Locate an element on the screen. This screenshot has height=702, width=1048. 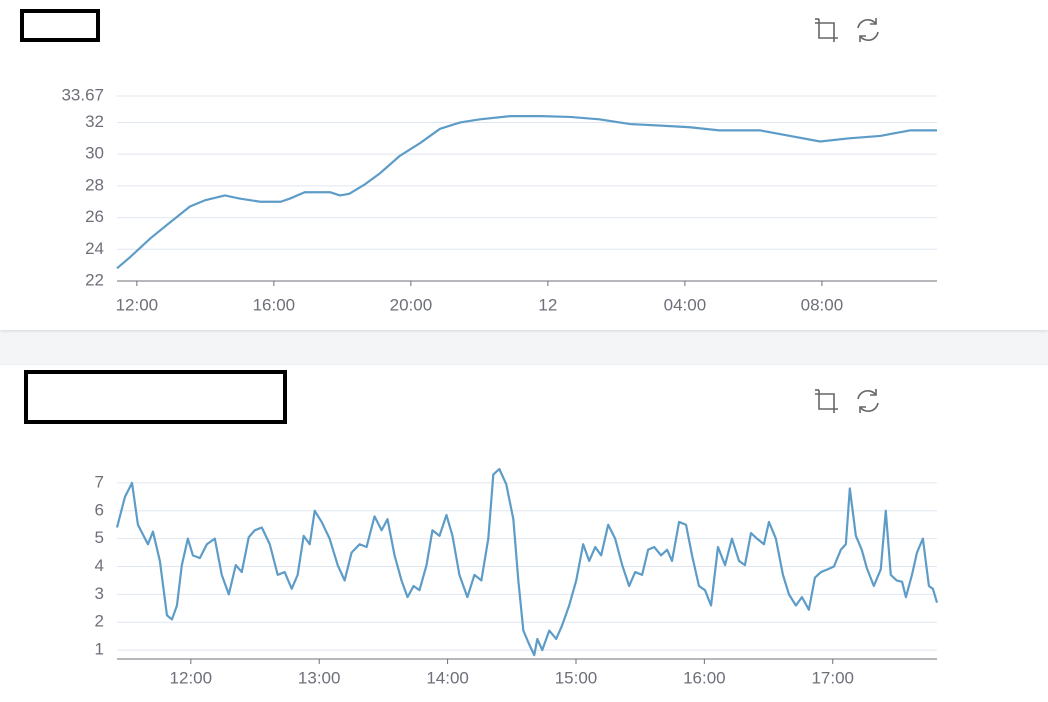
y-tick-label: 32 is located at coordinates (94, 121).